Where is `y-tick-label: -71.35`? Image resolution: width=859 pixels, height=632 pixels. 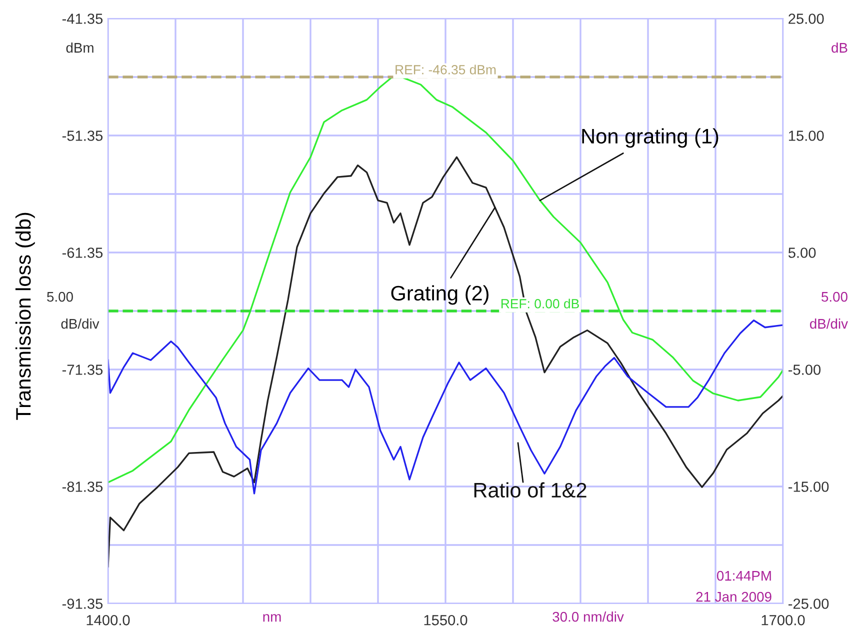 y-tick-label: -71.35 is located at coordinates (82, 369).